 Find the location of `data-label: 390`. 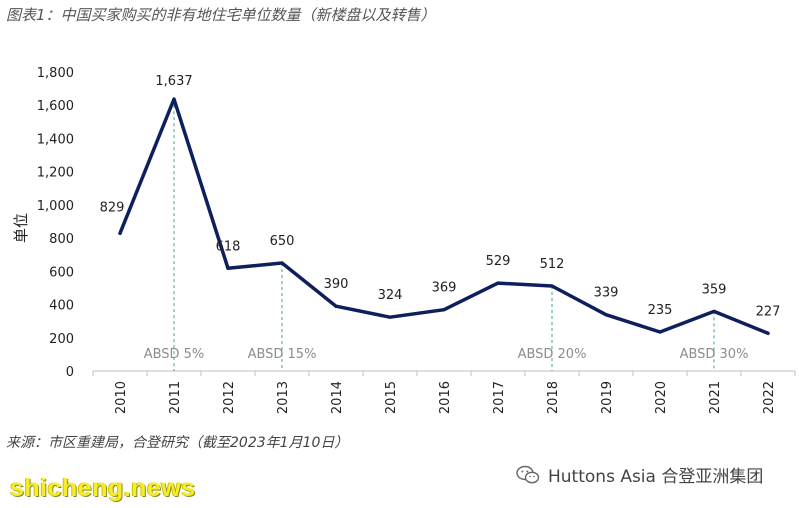

data-label: 390 is located at coordinates (336, 284).